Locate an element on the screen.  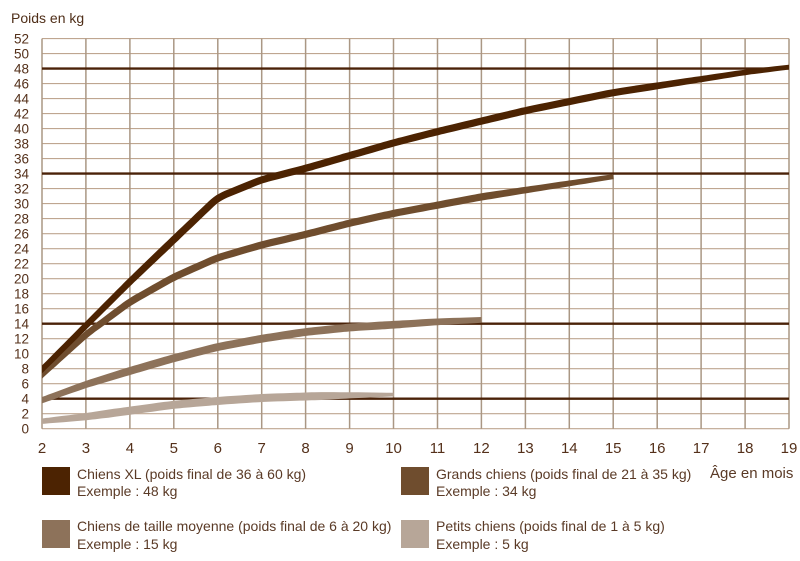
svg-text: 20 is located at coordinates (21, 279).